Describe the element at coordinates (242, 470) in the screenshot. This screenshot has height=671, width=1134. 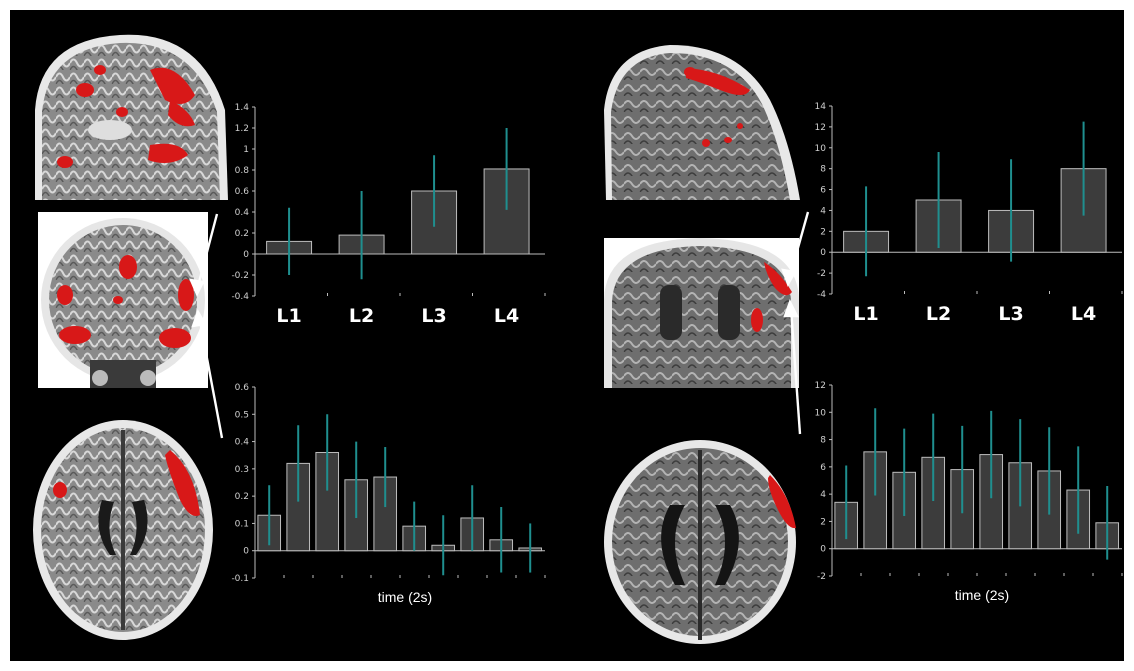
I see `y-tick-label: 0.3` at that location.